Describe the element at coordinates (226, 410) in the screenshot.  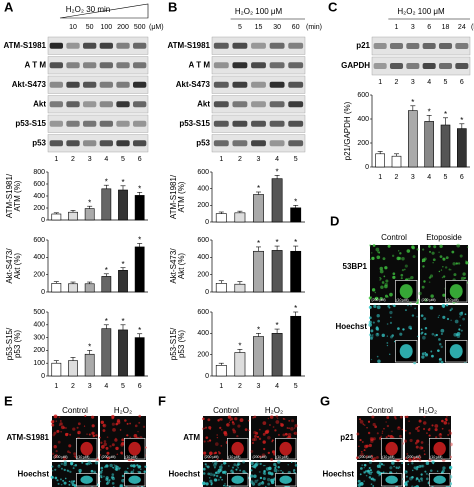
I see `column-label: Control` at that location.